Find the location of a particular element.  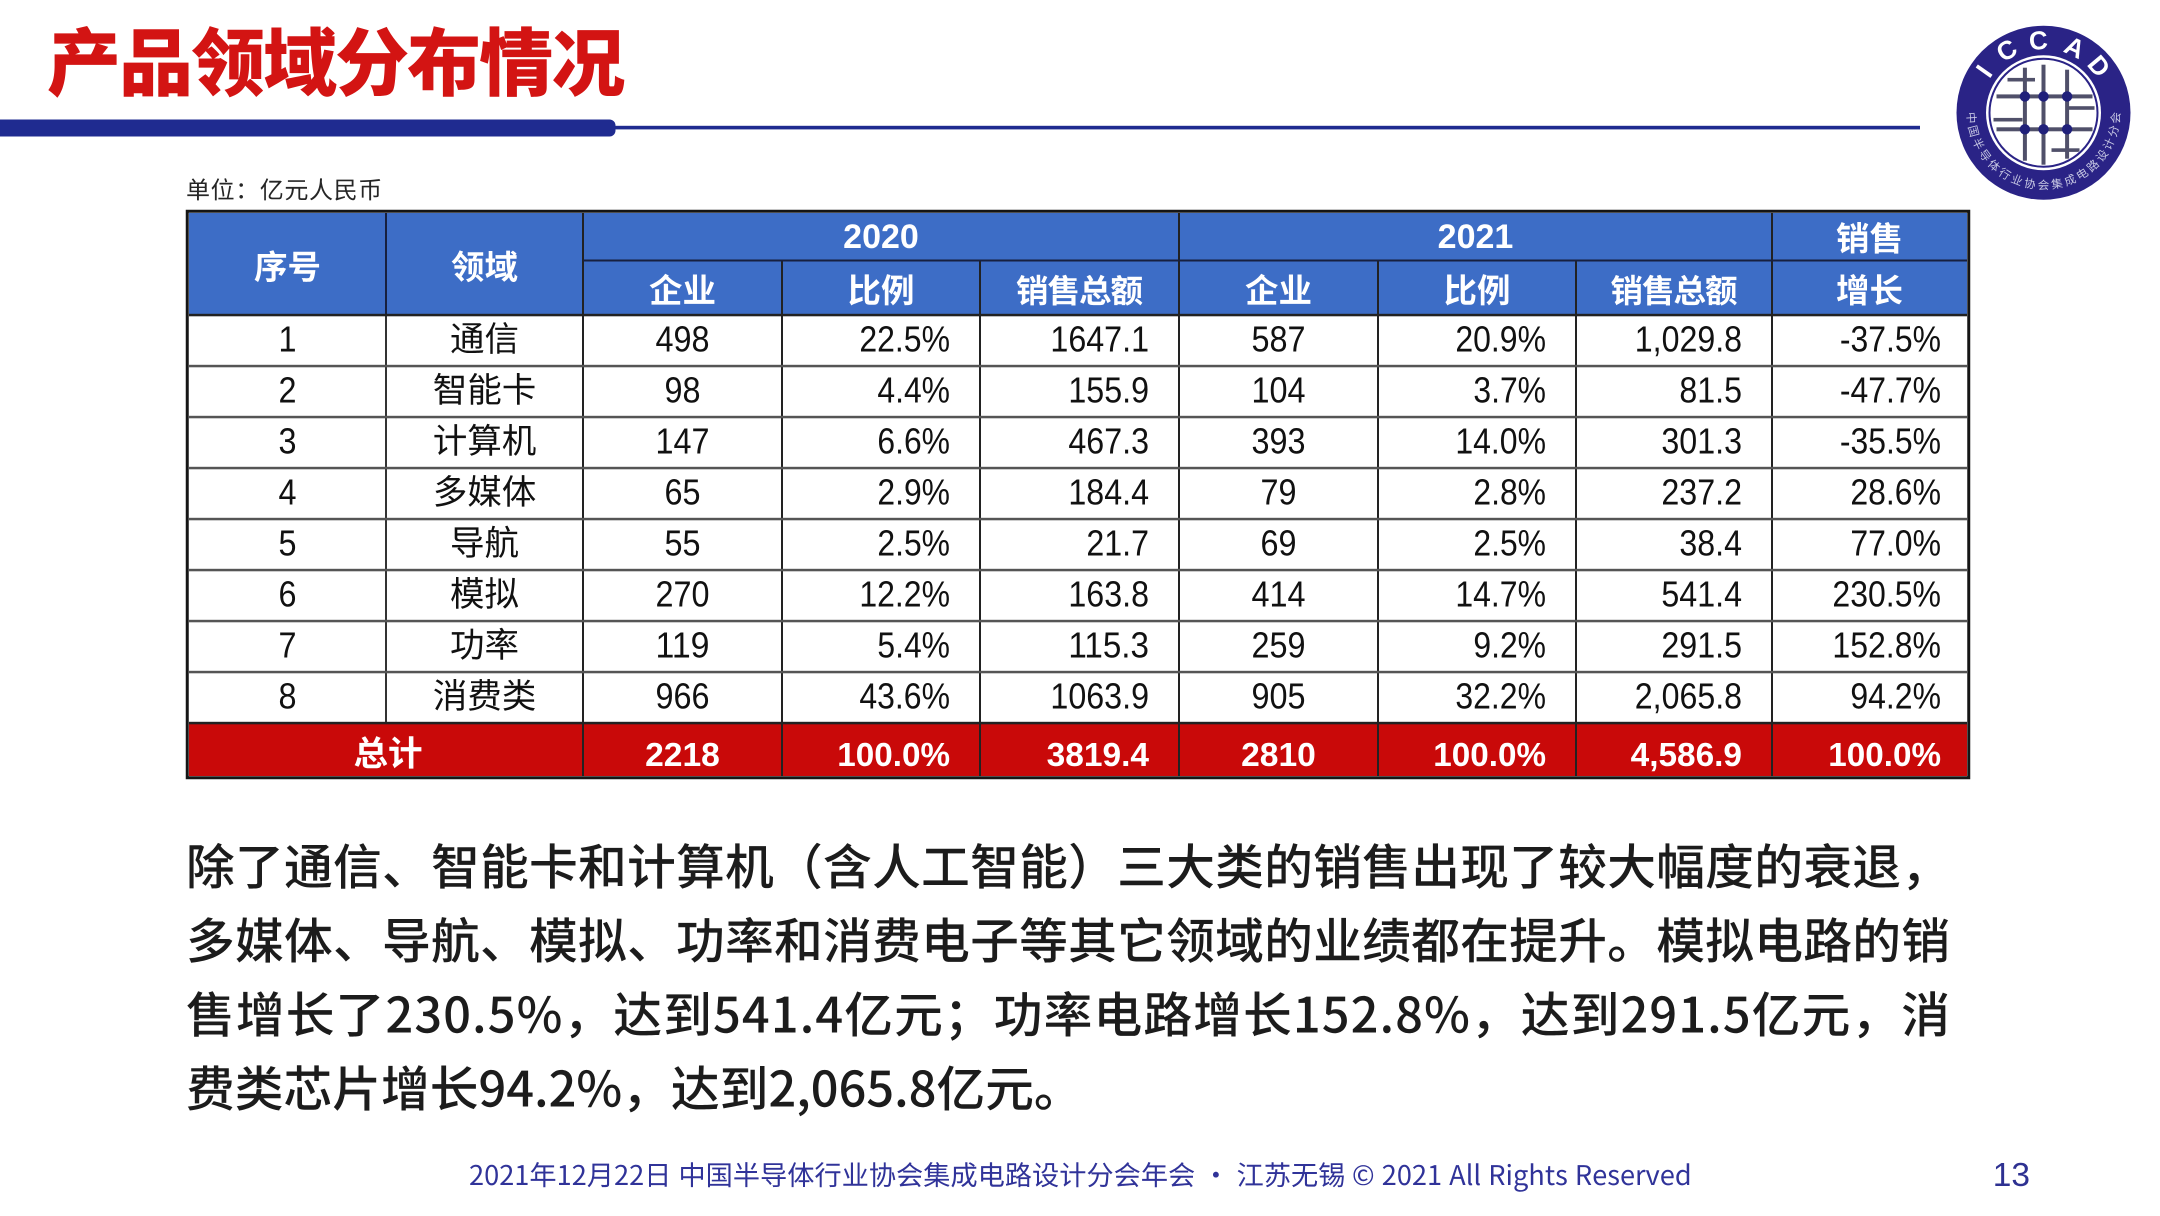

svg-text: 393 is located at coordinates (1279, 441).